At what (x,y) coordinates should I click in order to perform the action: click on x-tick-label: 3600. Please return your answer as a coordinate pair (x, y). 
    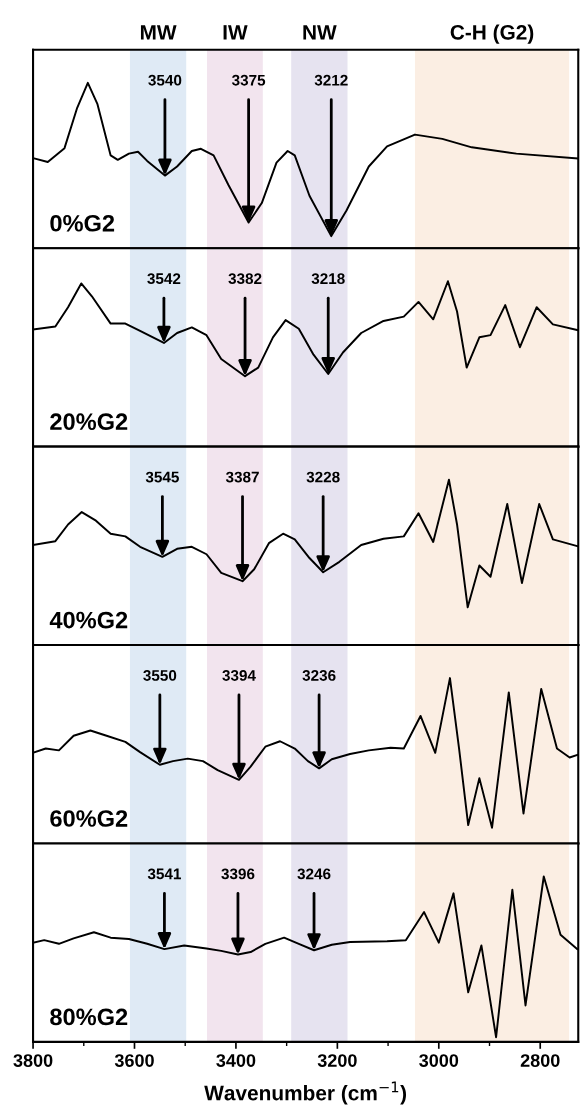
    Looking at the image, I should click on (134, 1060).